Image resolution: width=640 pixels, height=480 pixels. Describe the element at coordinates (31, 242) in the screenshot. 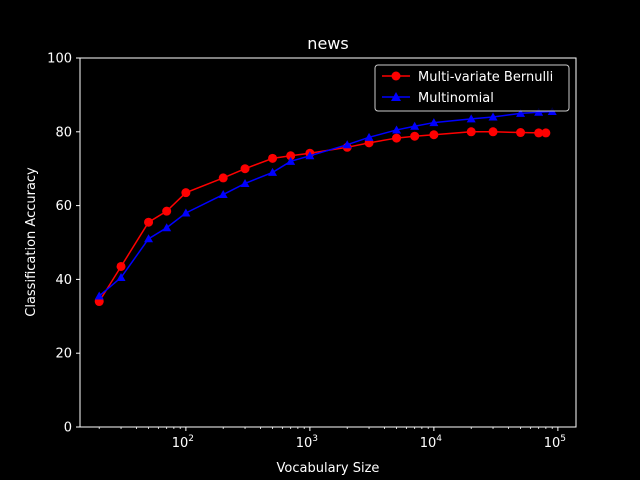

I see `y-axis-label: Classification Accuracy` at that location.